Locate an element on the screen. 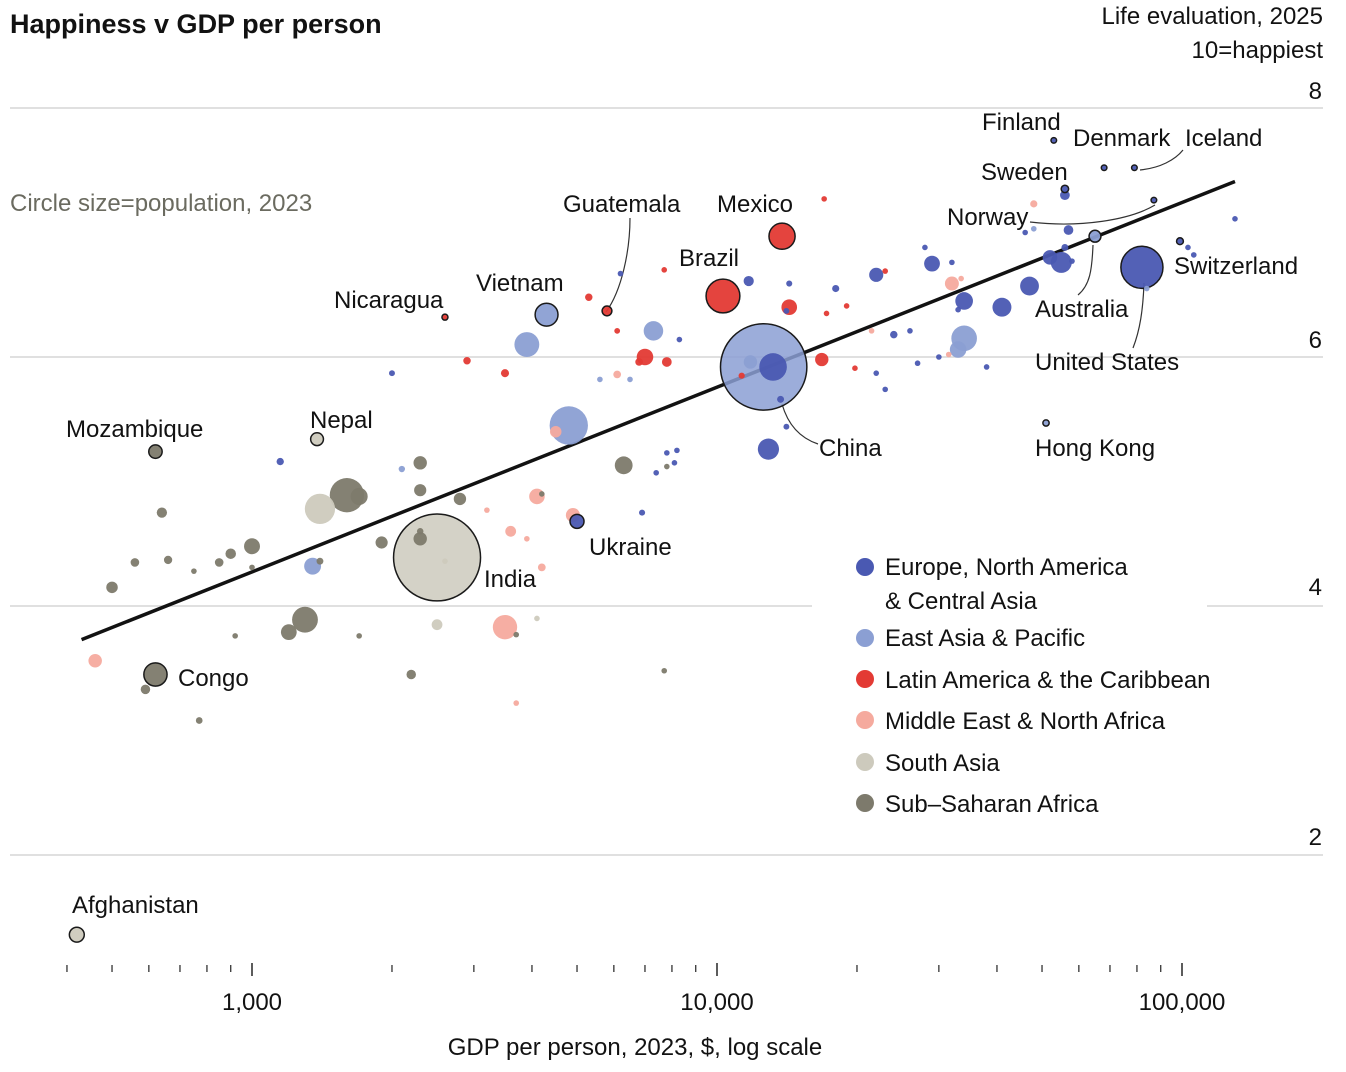  label-ukraine: Ukraine is located at coordinates (630, 547).